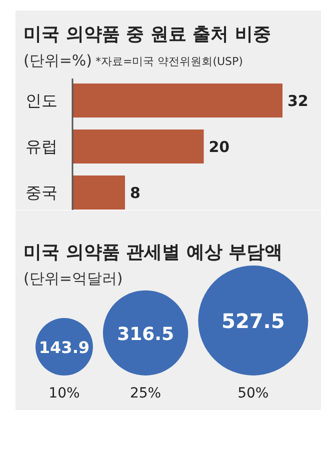 This screenshot has height=449, width=336. What do you see at coordinates (42, 100) in the screenshot?
I see `y-tick-label: 인도` at bounding box center [42, 100].